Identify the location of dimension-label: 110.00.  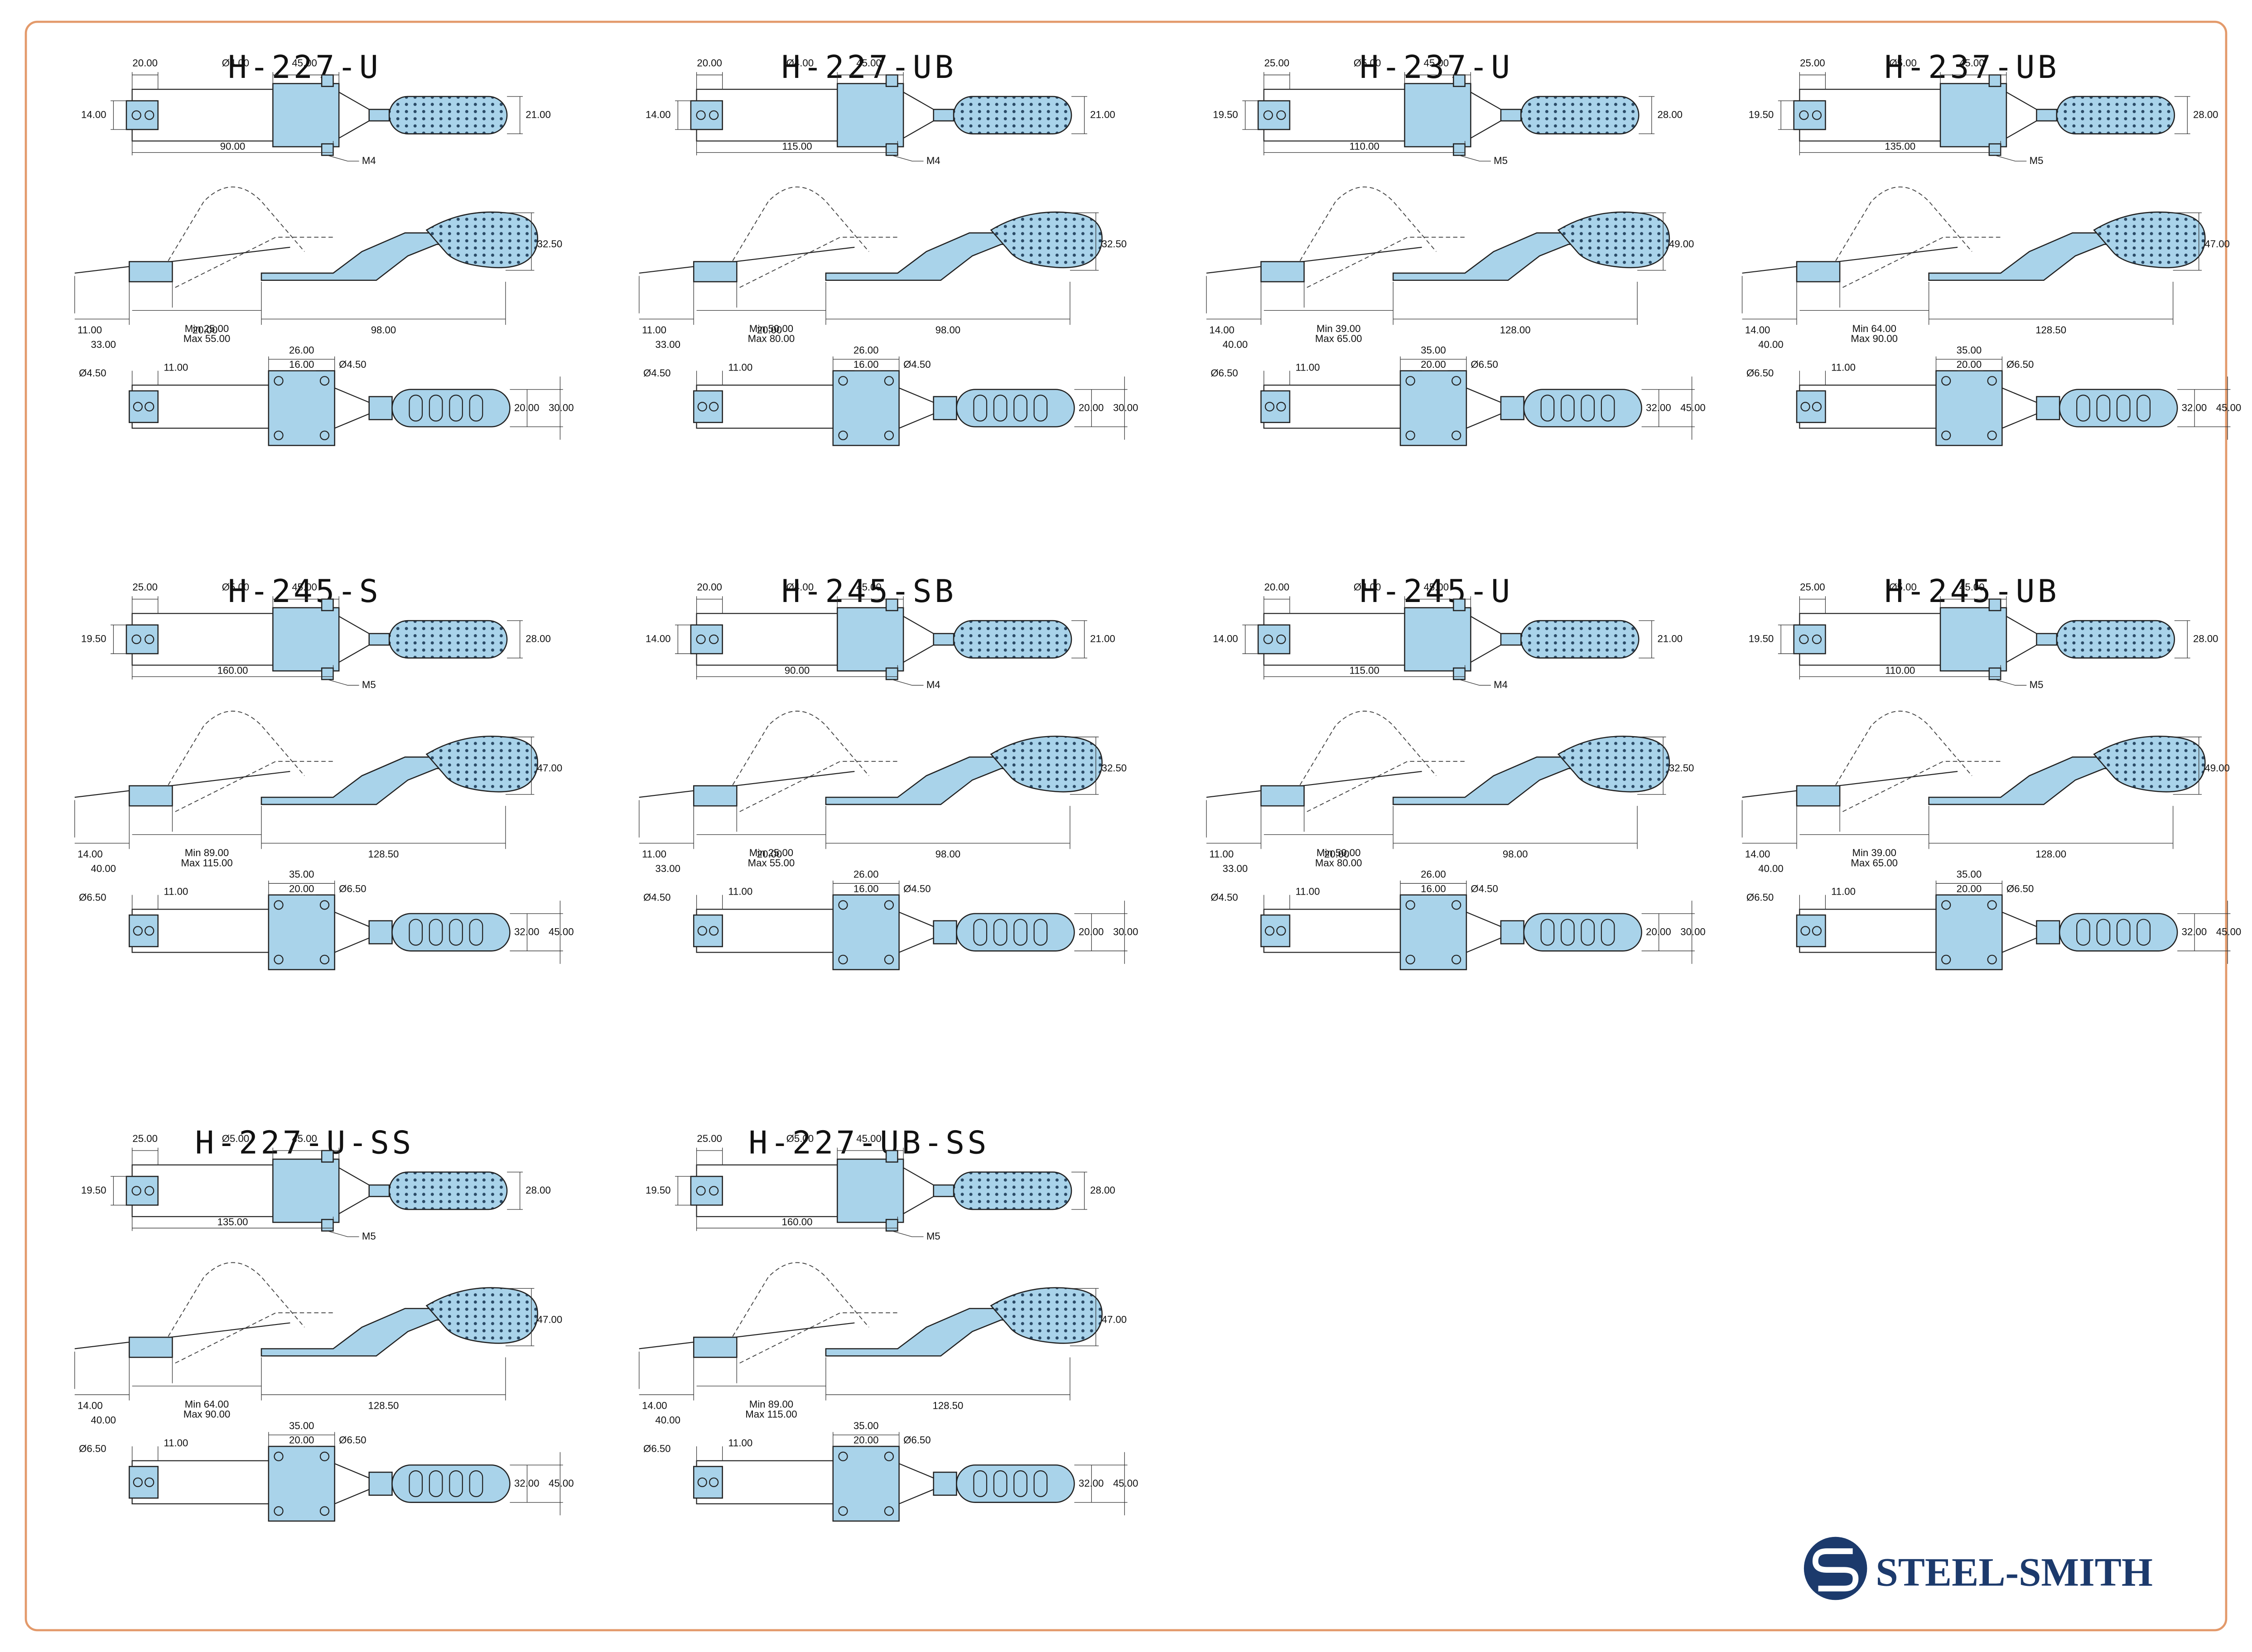
(1364, 146).